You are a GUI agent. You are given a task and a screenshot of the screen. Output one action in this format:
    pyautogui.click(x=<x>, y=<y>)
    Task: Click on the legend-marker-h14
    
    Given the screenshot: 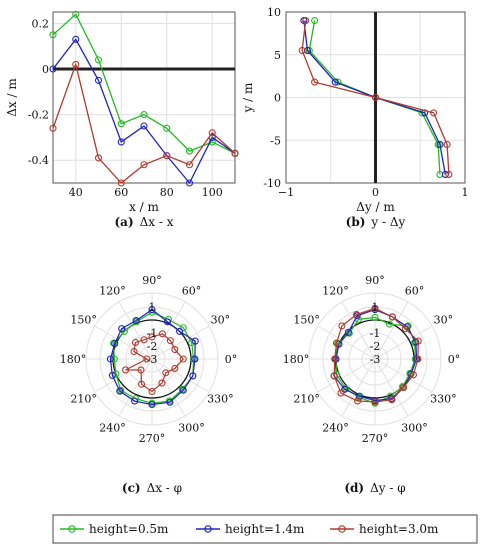 What is the action you would take?
    pyautogui.click(x=208, y=529)
    